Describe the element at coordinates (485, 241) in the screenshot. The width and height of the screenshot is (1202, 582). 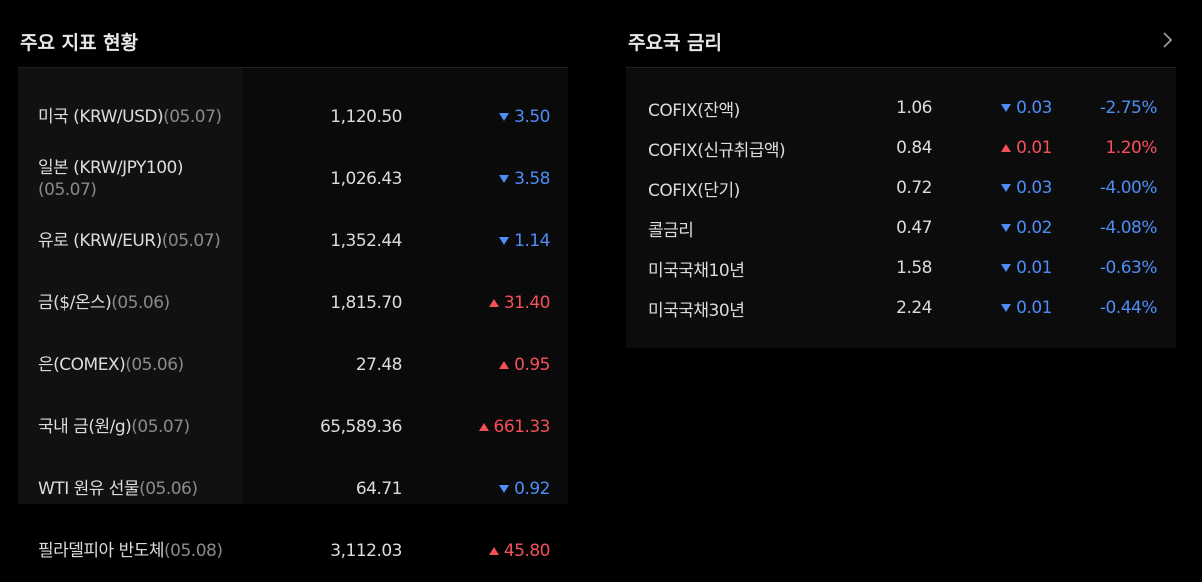
I see `change-cell: 1.14` at that location.